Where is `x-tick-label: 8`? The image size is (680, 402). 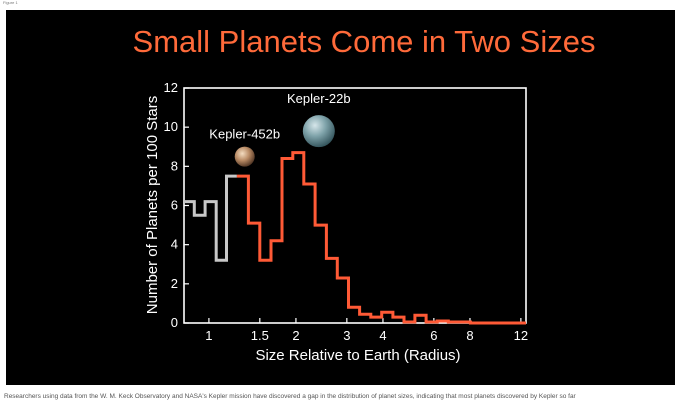 x-tick-label: 8 is located at coordinates (469, 335).